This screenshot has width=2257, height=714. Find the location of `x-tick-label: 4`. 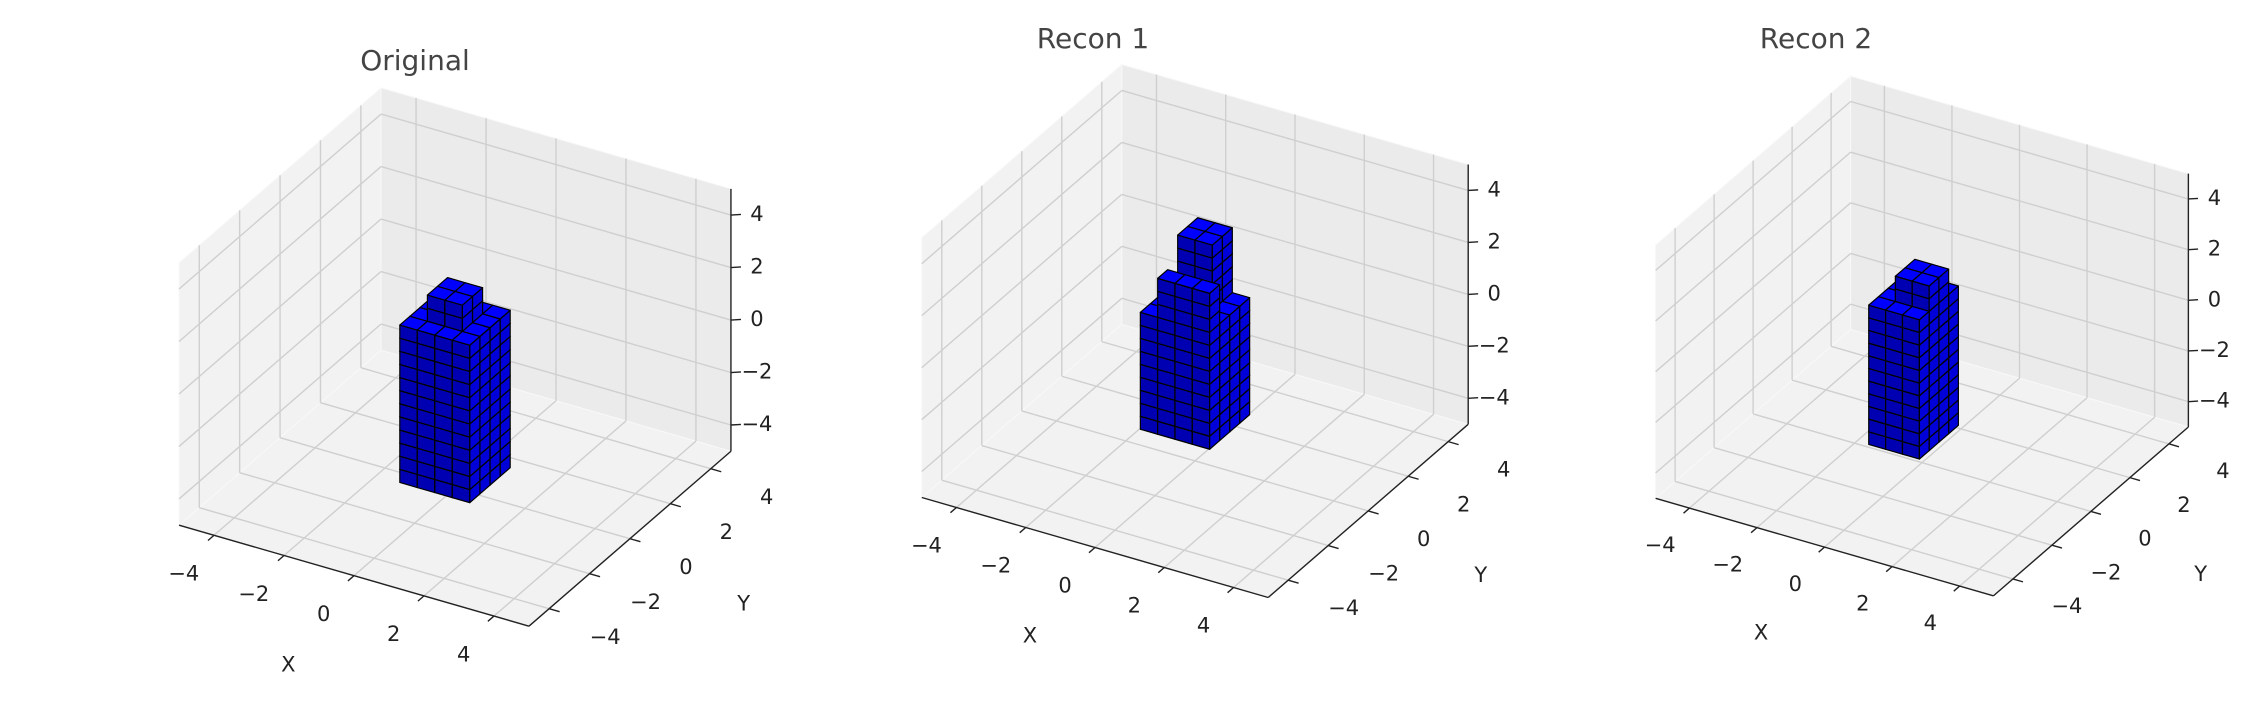

x-tick-label: 4 is located at coordinates (463, 654).